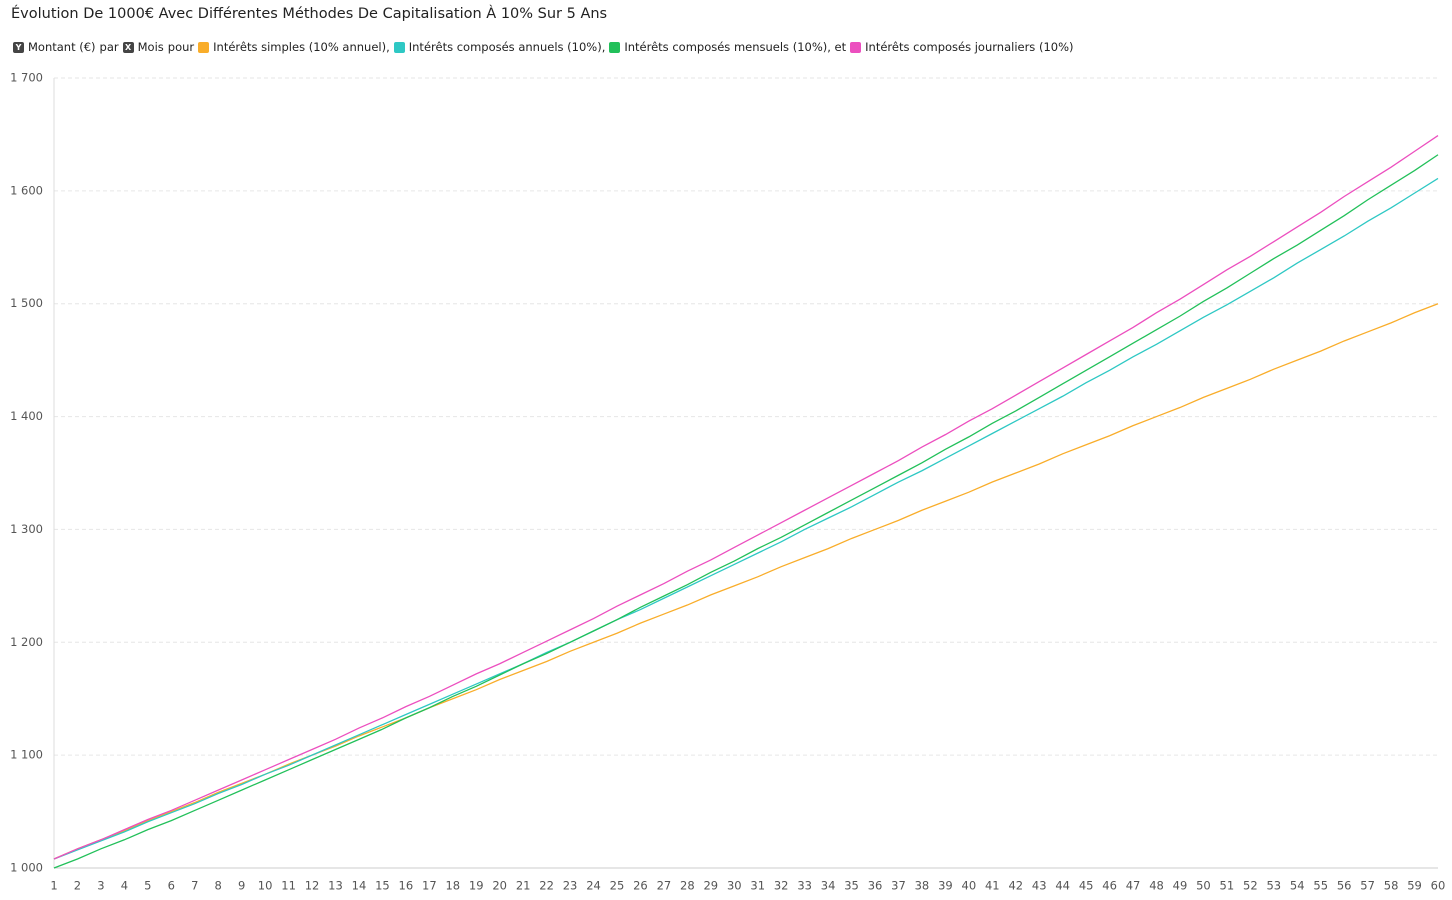  I want to click on x-tick-label: 21, so click(523, 886).